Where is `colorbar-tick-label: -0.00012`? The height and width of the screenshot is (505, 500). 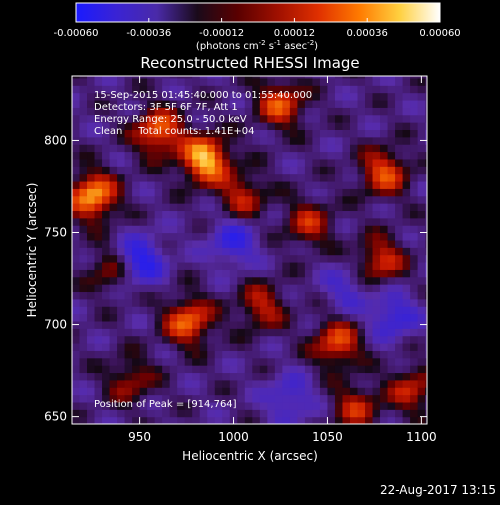 colorbar-tick-label: -0.00012 is located at coordinates (221, 33).